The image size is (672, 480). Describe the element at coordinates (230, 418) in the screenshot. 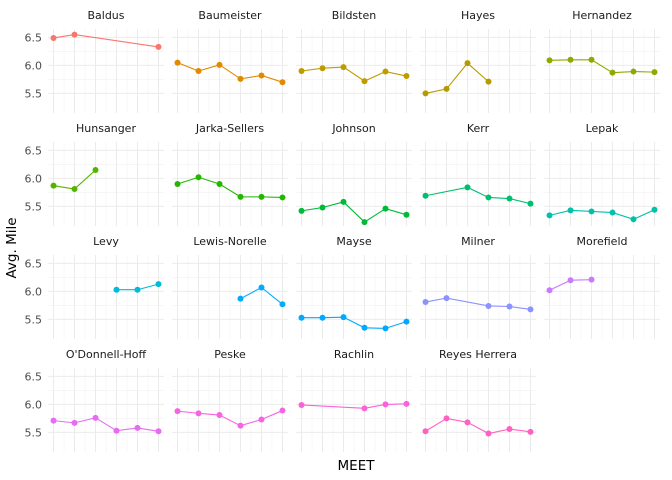

I see `series-line-peske` at that location.